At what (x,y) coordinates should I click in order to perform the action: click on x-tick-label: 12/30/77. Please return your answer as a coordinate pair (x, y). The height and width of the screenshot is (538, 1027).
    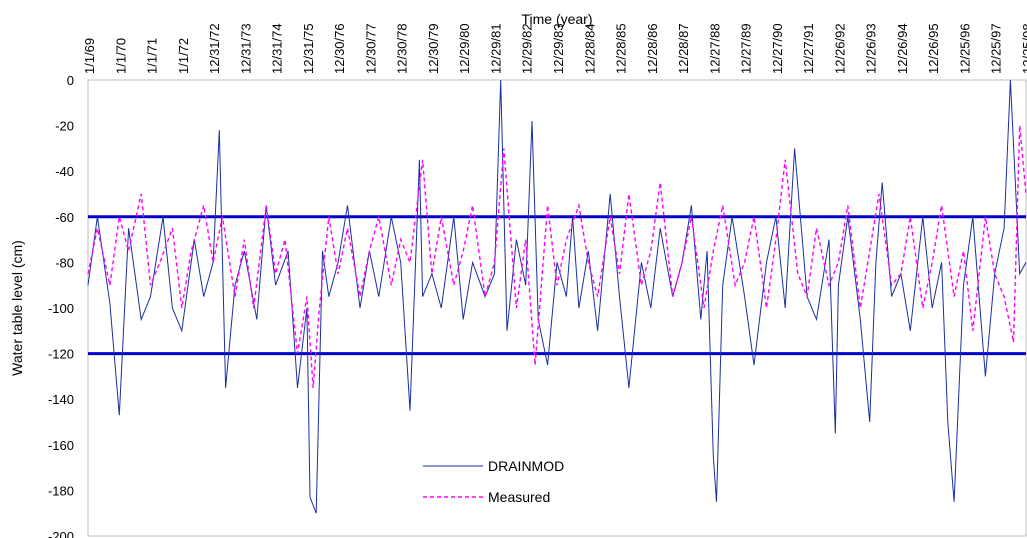
    Looking at the image, I should click on (370, 48).